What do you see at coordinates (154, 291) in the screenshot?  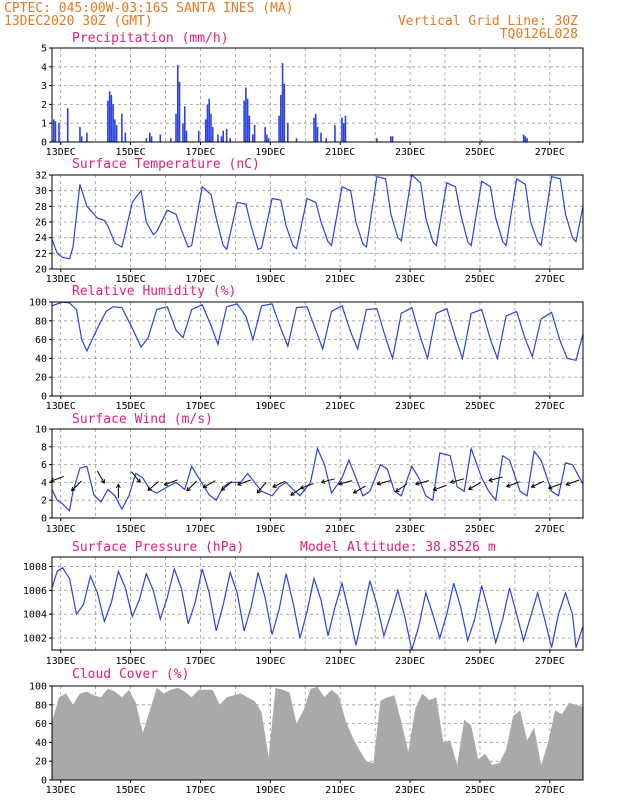 I see `rh-title: Relative Humidity (%)` at bounding box center [154, 291].